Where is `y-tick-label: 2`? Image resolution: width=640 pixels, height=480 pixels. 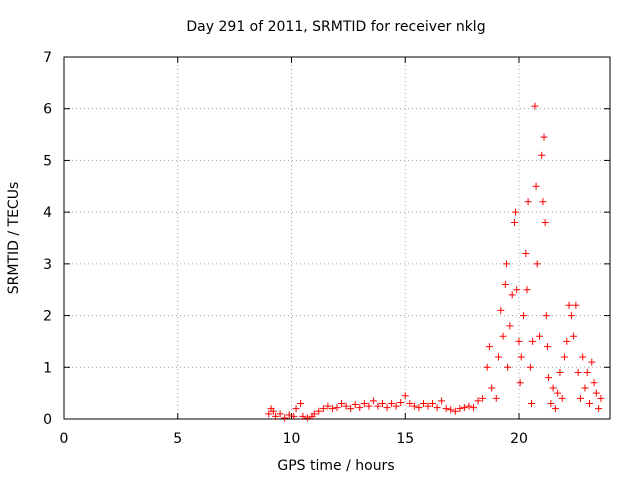 y-tick-label: 2 is located at coordinates (47, 317).